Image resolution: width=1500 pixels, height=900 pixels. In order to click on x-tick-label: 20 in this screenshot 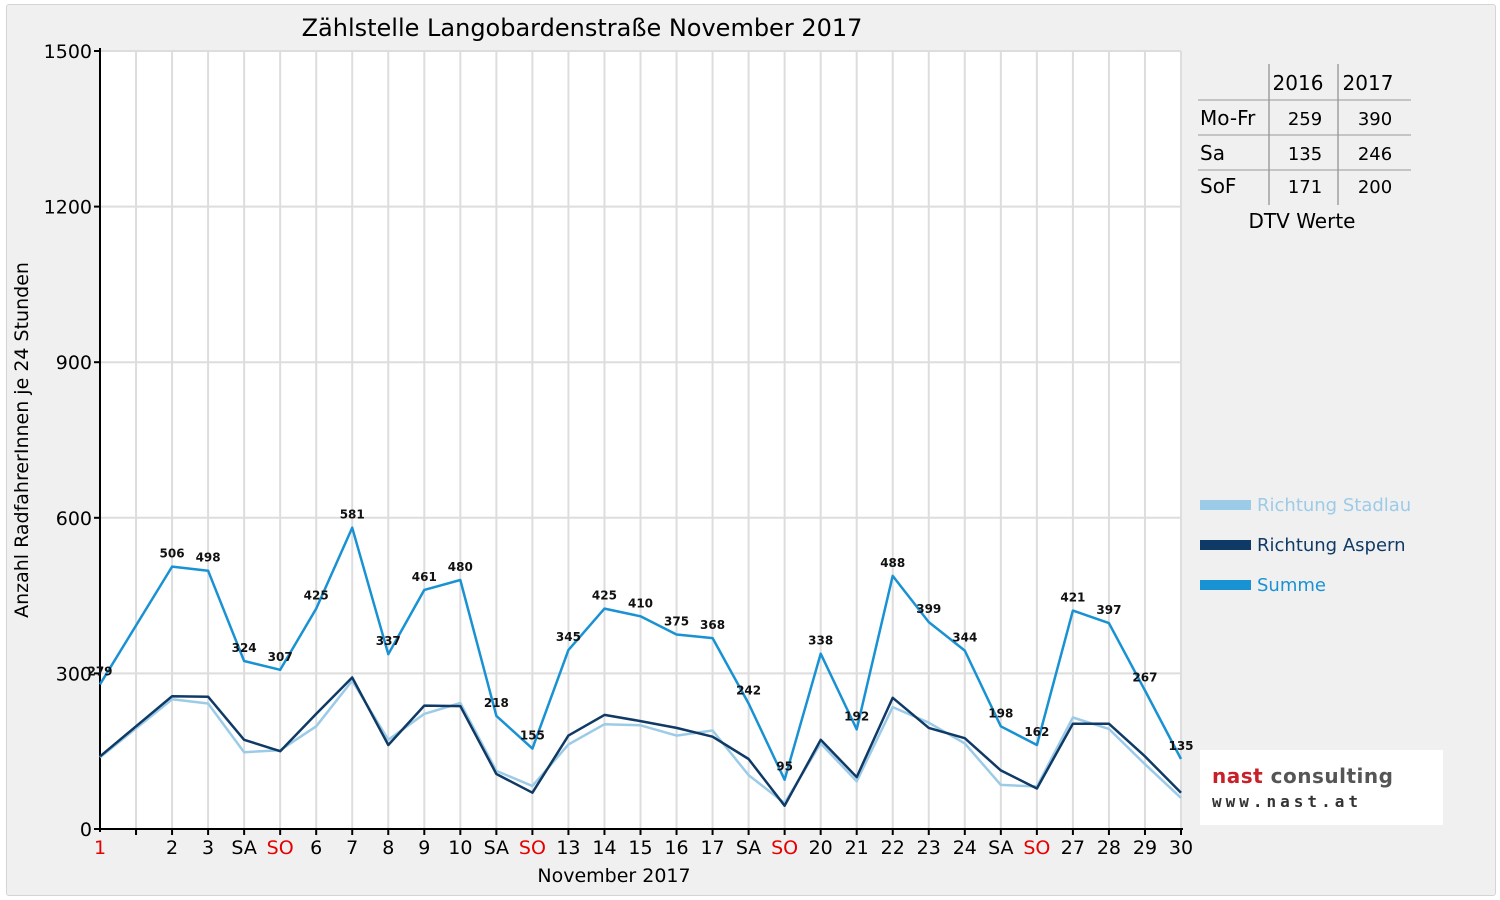, I will do `click(821, 848)`.